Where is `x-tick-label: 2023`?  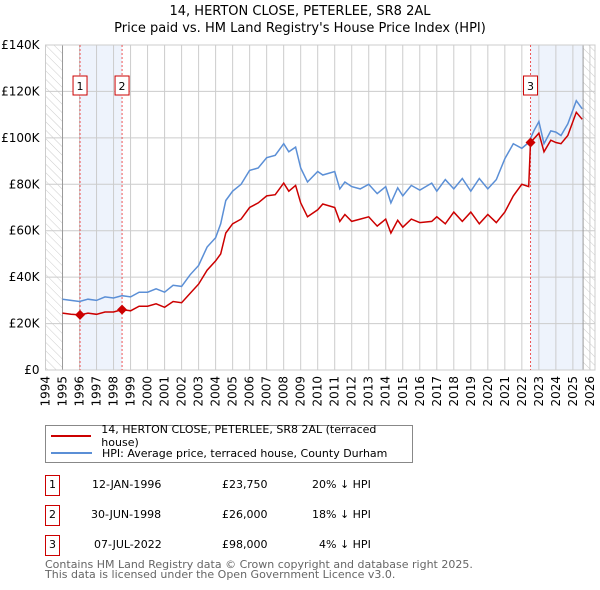
x-tick-label: 2023 is located at coordinates (539, 391).